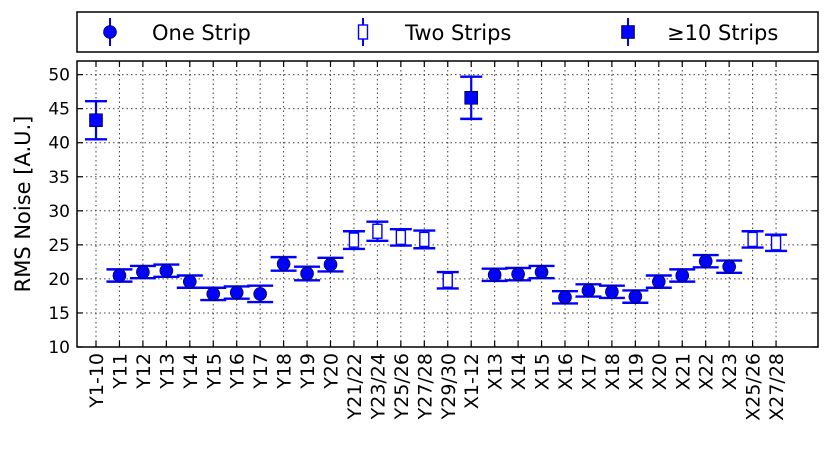  What do you see at coordinates (59, 280) in the screenshot?
I see `y-tick-label-20: 20` at bounding box center [59, 280].